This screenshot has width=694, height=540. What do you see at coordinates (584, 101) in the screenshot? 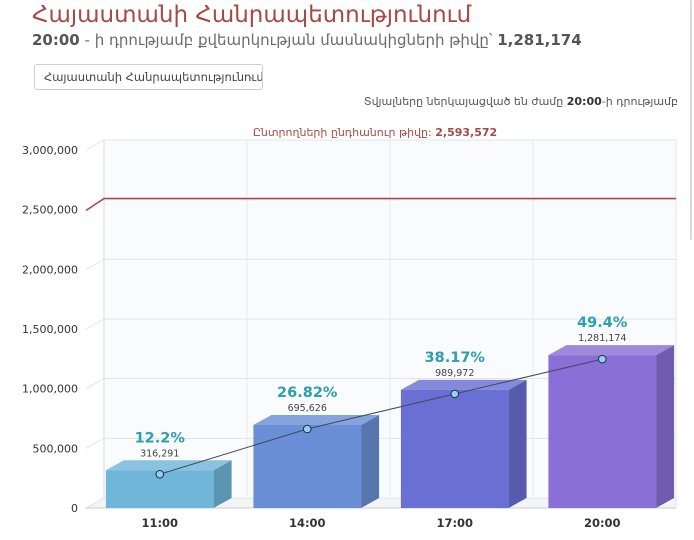
I see `note-time: 20:00` at bounding box center [584, 101].